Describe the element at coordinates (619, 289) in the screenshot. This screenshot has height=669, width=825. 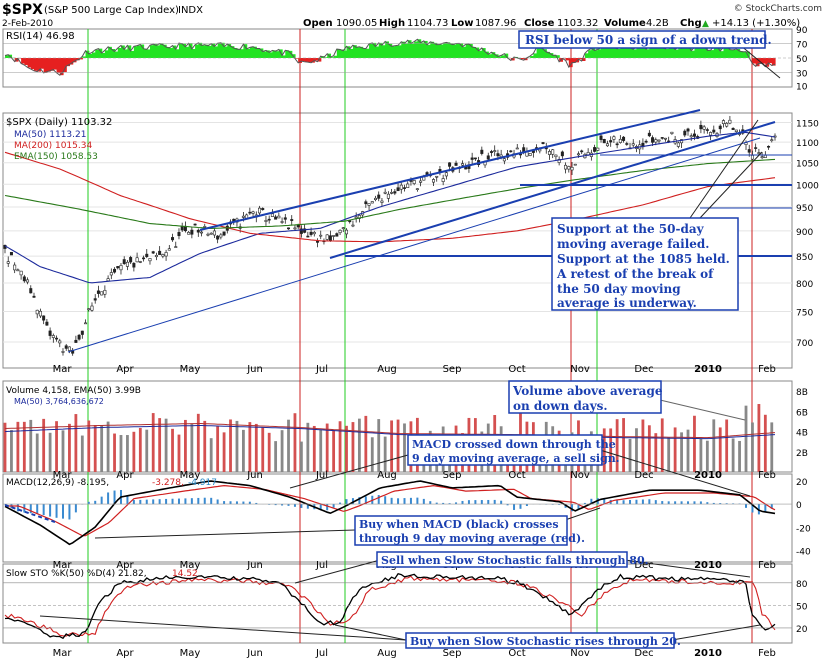
I see `support-note-line5: the 50 day moving` at that location.